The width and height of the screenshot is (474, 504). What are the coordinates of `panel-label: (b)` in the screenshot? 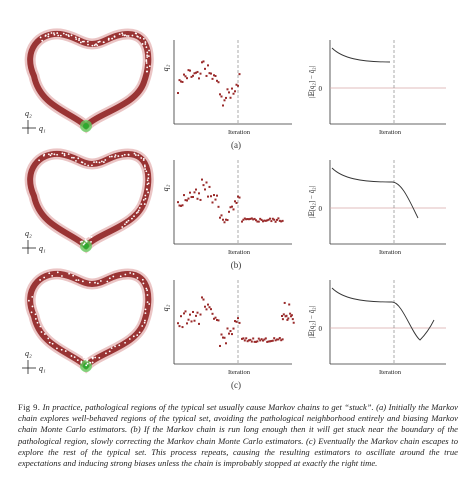 It's located at (236, 265).